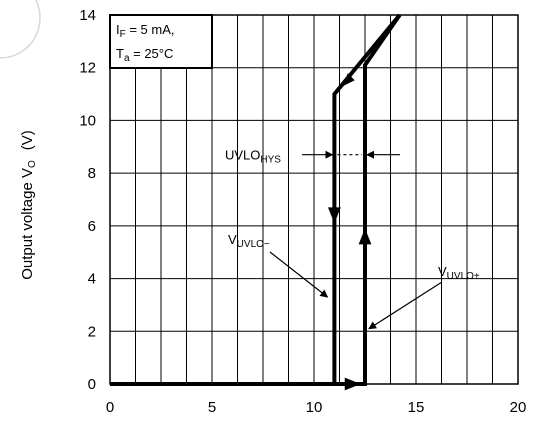 Image resolution: width=542 pixels, height=421 pixels. I want to click on y-axis-label-unit: (V), so click(27, 140).